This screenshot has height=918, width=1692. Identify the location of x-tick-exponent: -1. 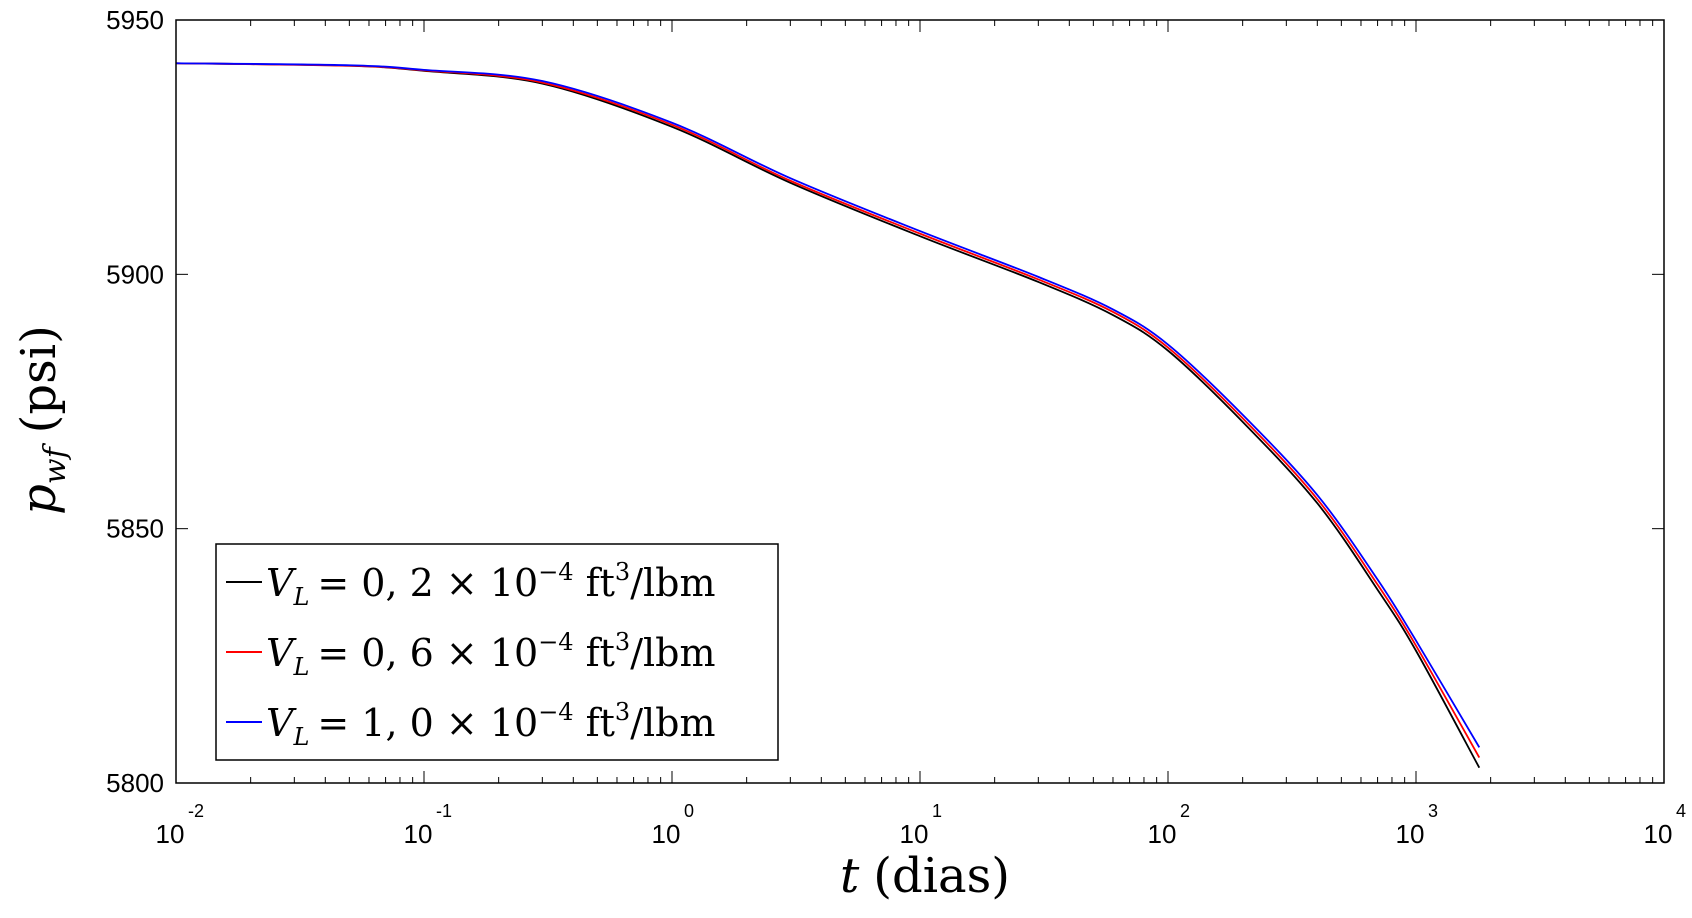
(444, 811).